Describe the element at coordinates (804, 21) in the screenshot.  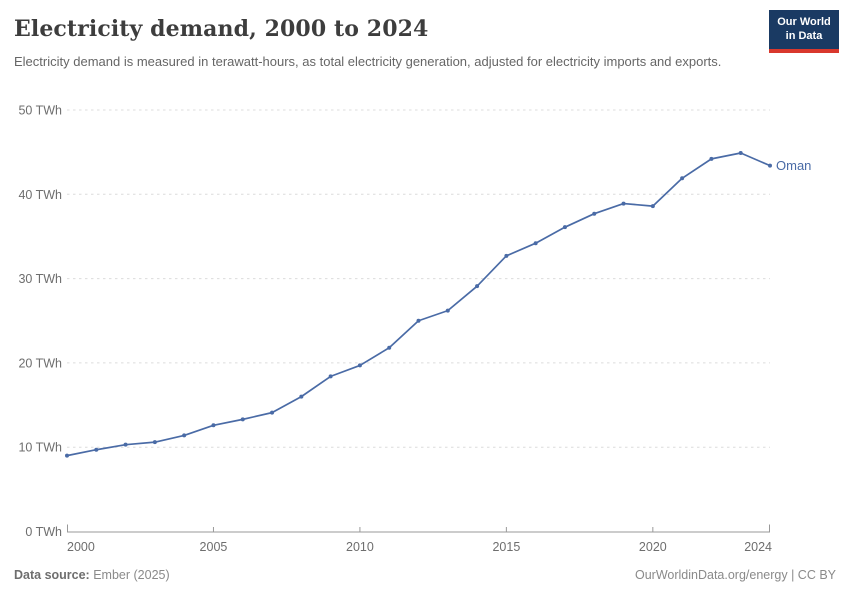
I see `owid-logo-line1: Our World` at that location.